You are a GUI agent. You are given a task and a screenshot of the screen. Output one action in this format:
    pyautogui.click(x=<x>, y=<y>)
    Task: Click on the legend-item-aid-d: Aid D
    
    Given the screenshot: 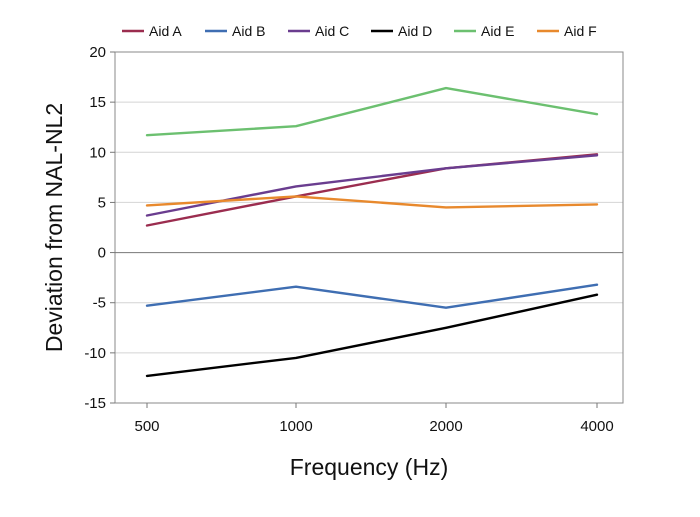 What is the action you would take?
    pyautogui.click(x=401, y=31)
    